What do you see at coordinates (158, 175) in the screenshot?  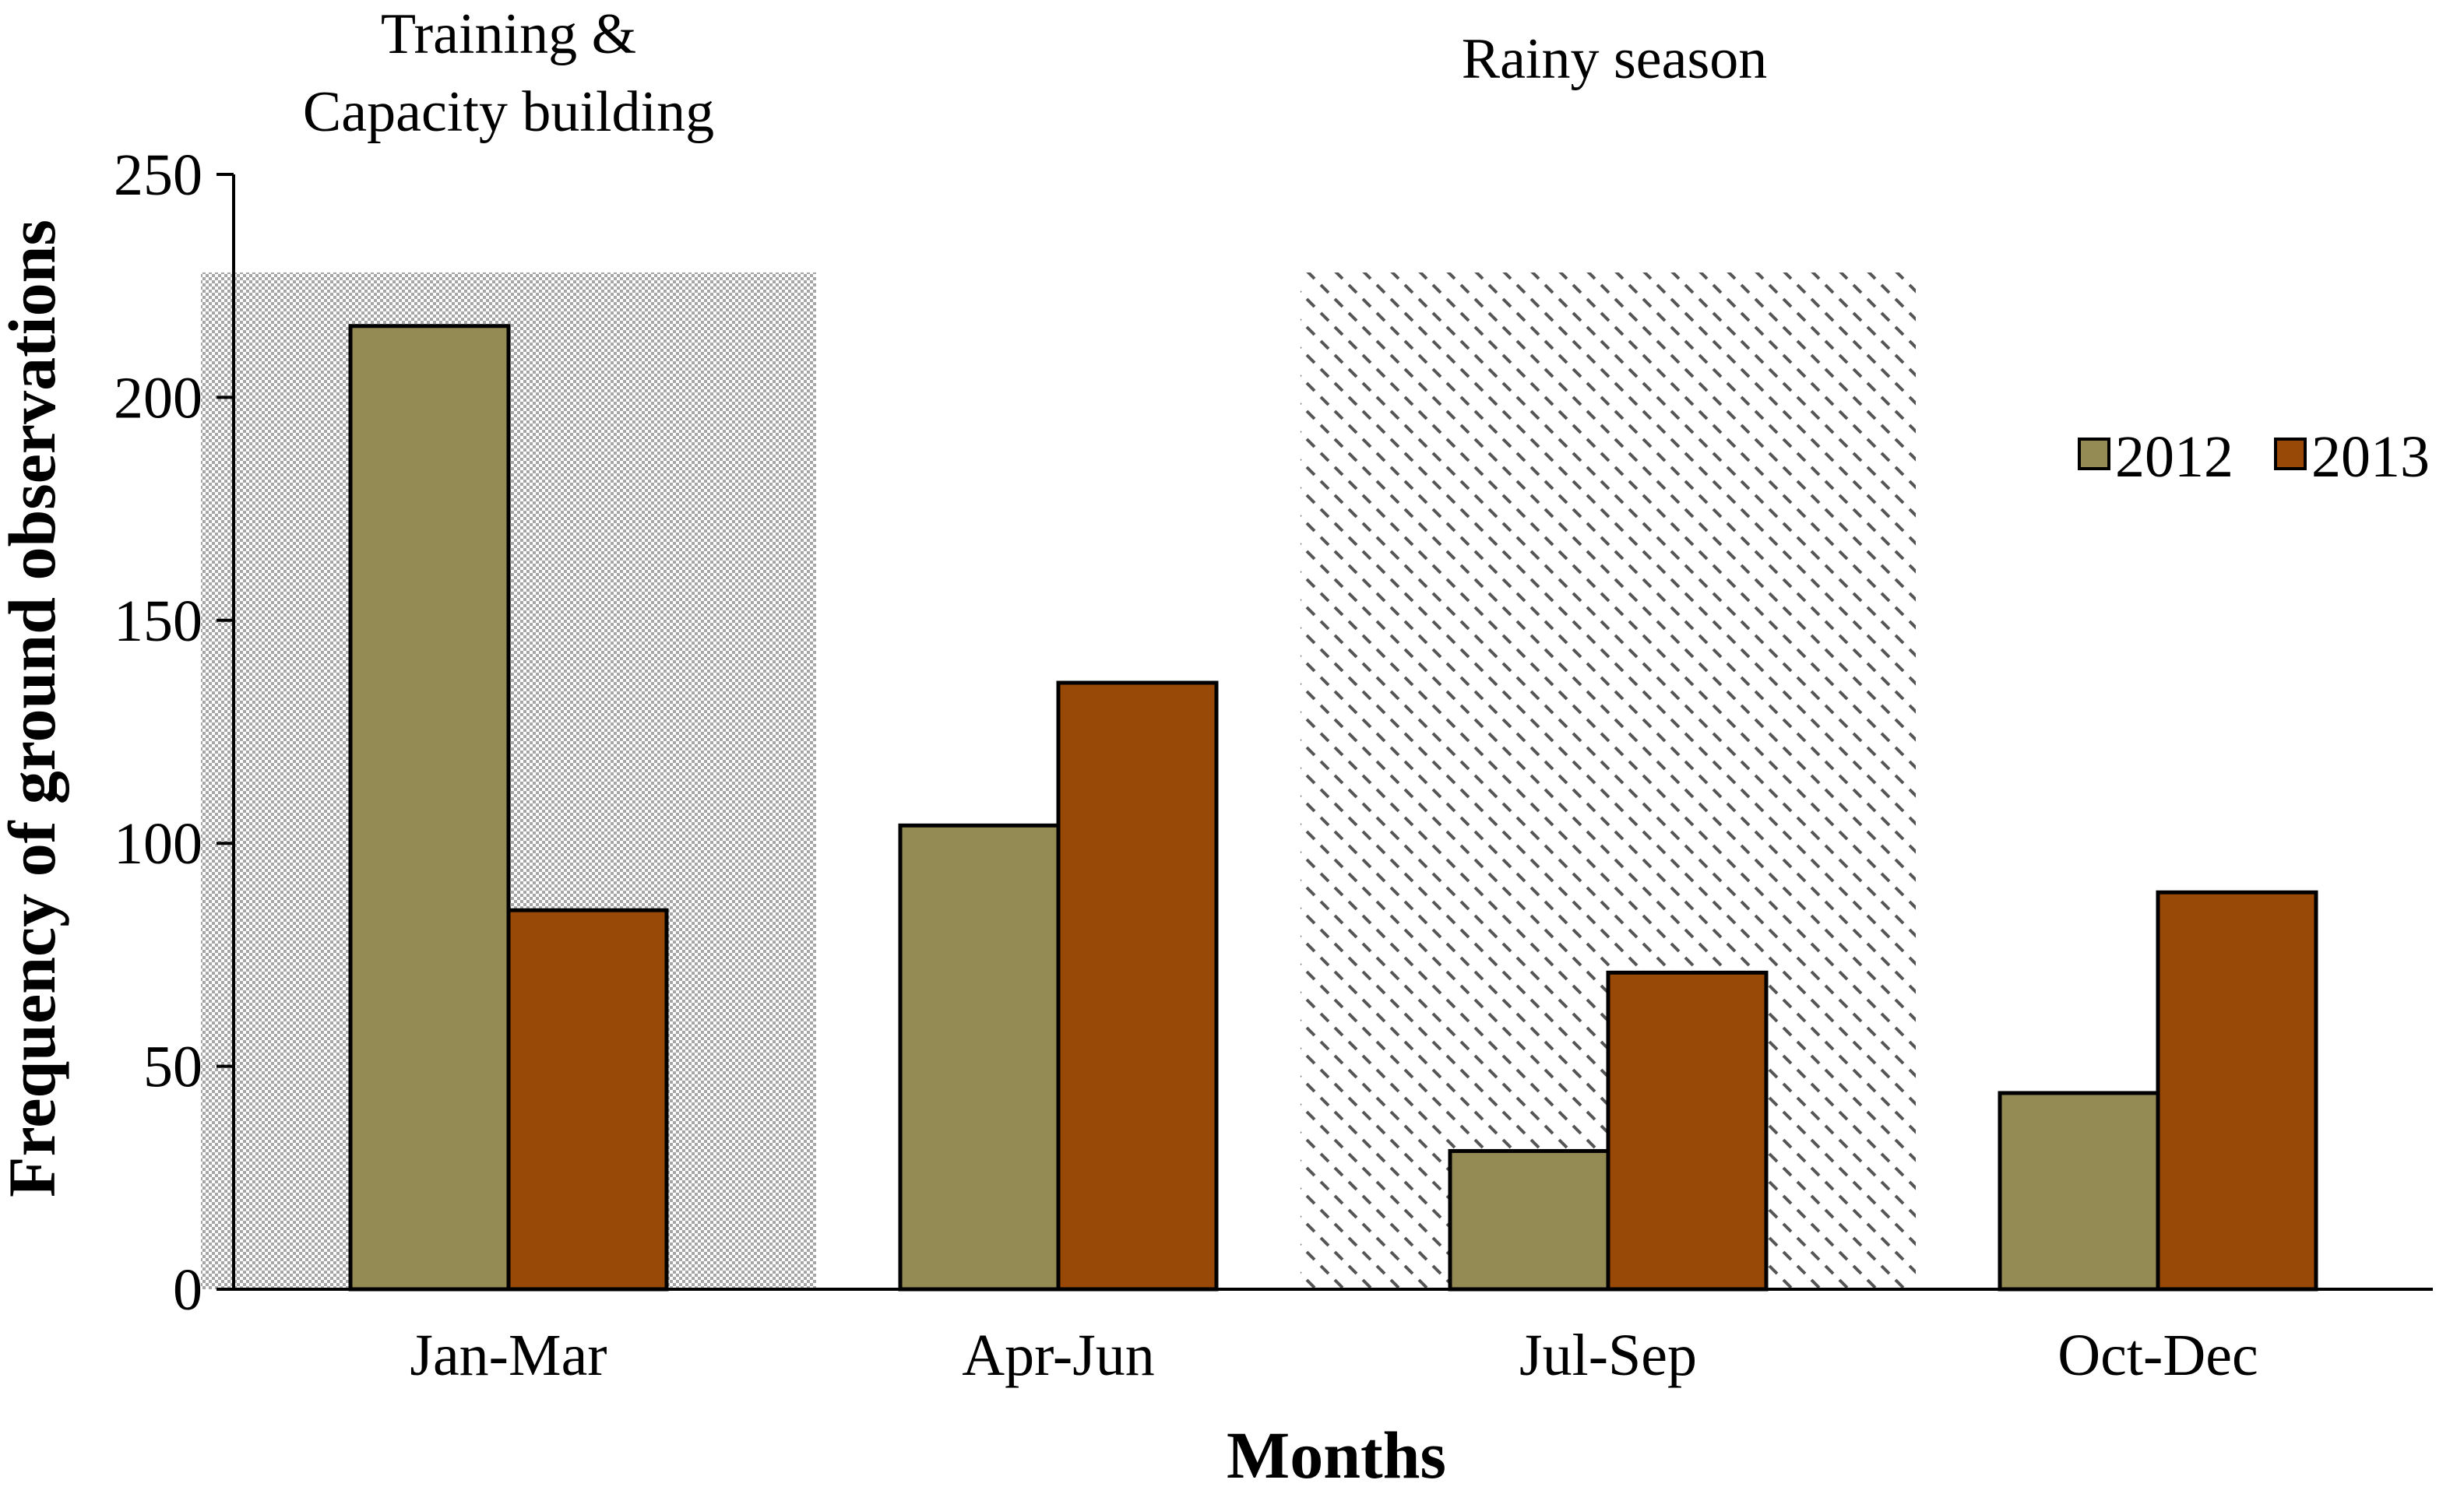 I see `y-tick-label: 250` at bounding box center [158, 175].